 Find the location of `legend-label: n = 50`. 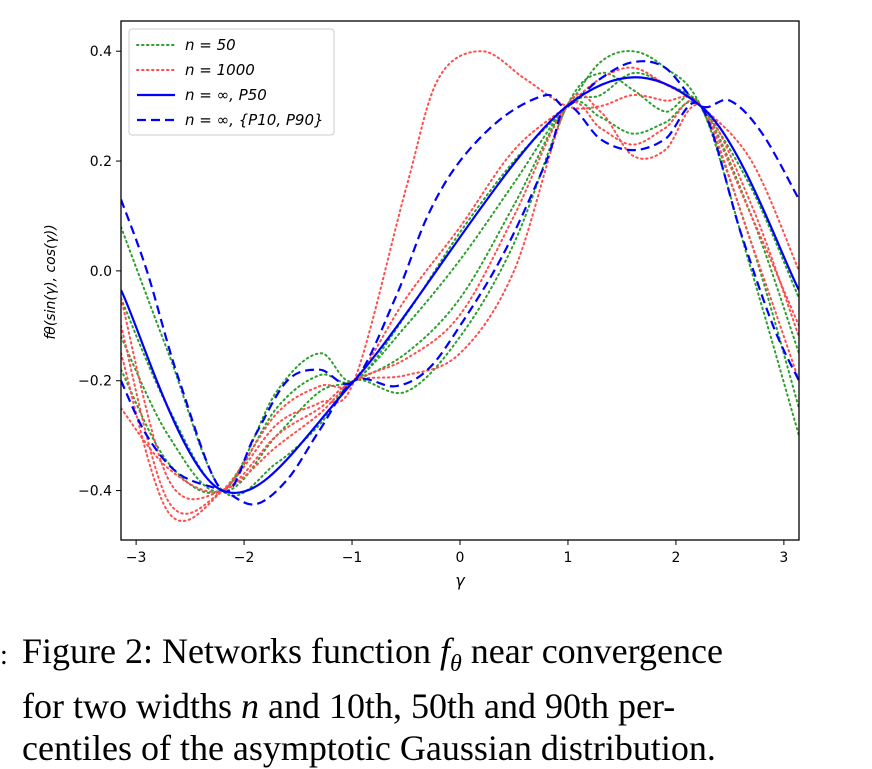

legend-label: n = 50 is located at coordinates (210, 45).